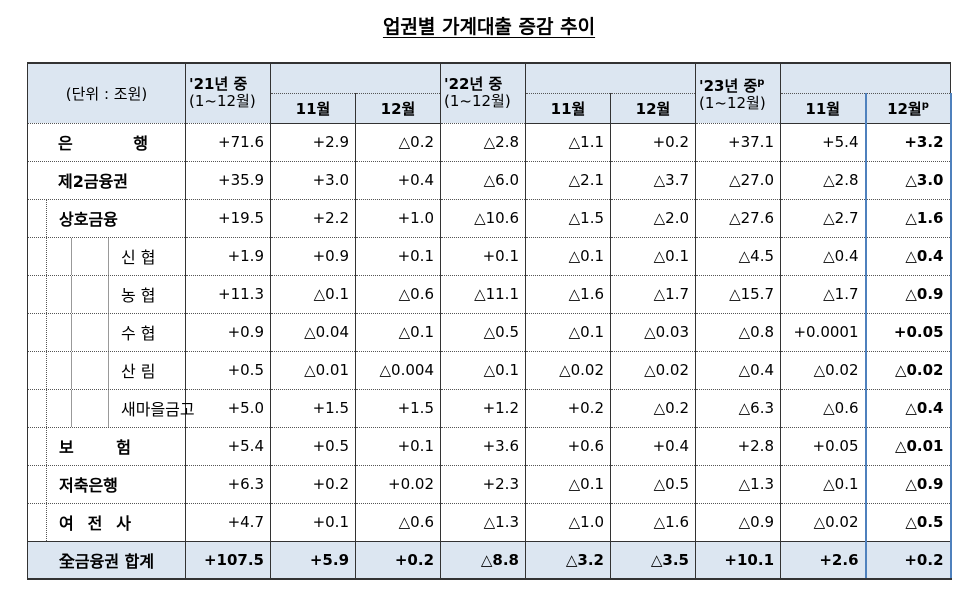 The image size is (978, 610). What do you see at coordinates (398, 370) in the screenshot?
I see `value-cell: △0.004` at bounding box center [398, 370].